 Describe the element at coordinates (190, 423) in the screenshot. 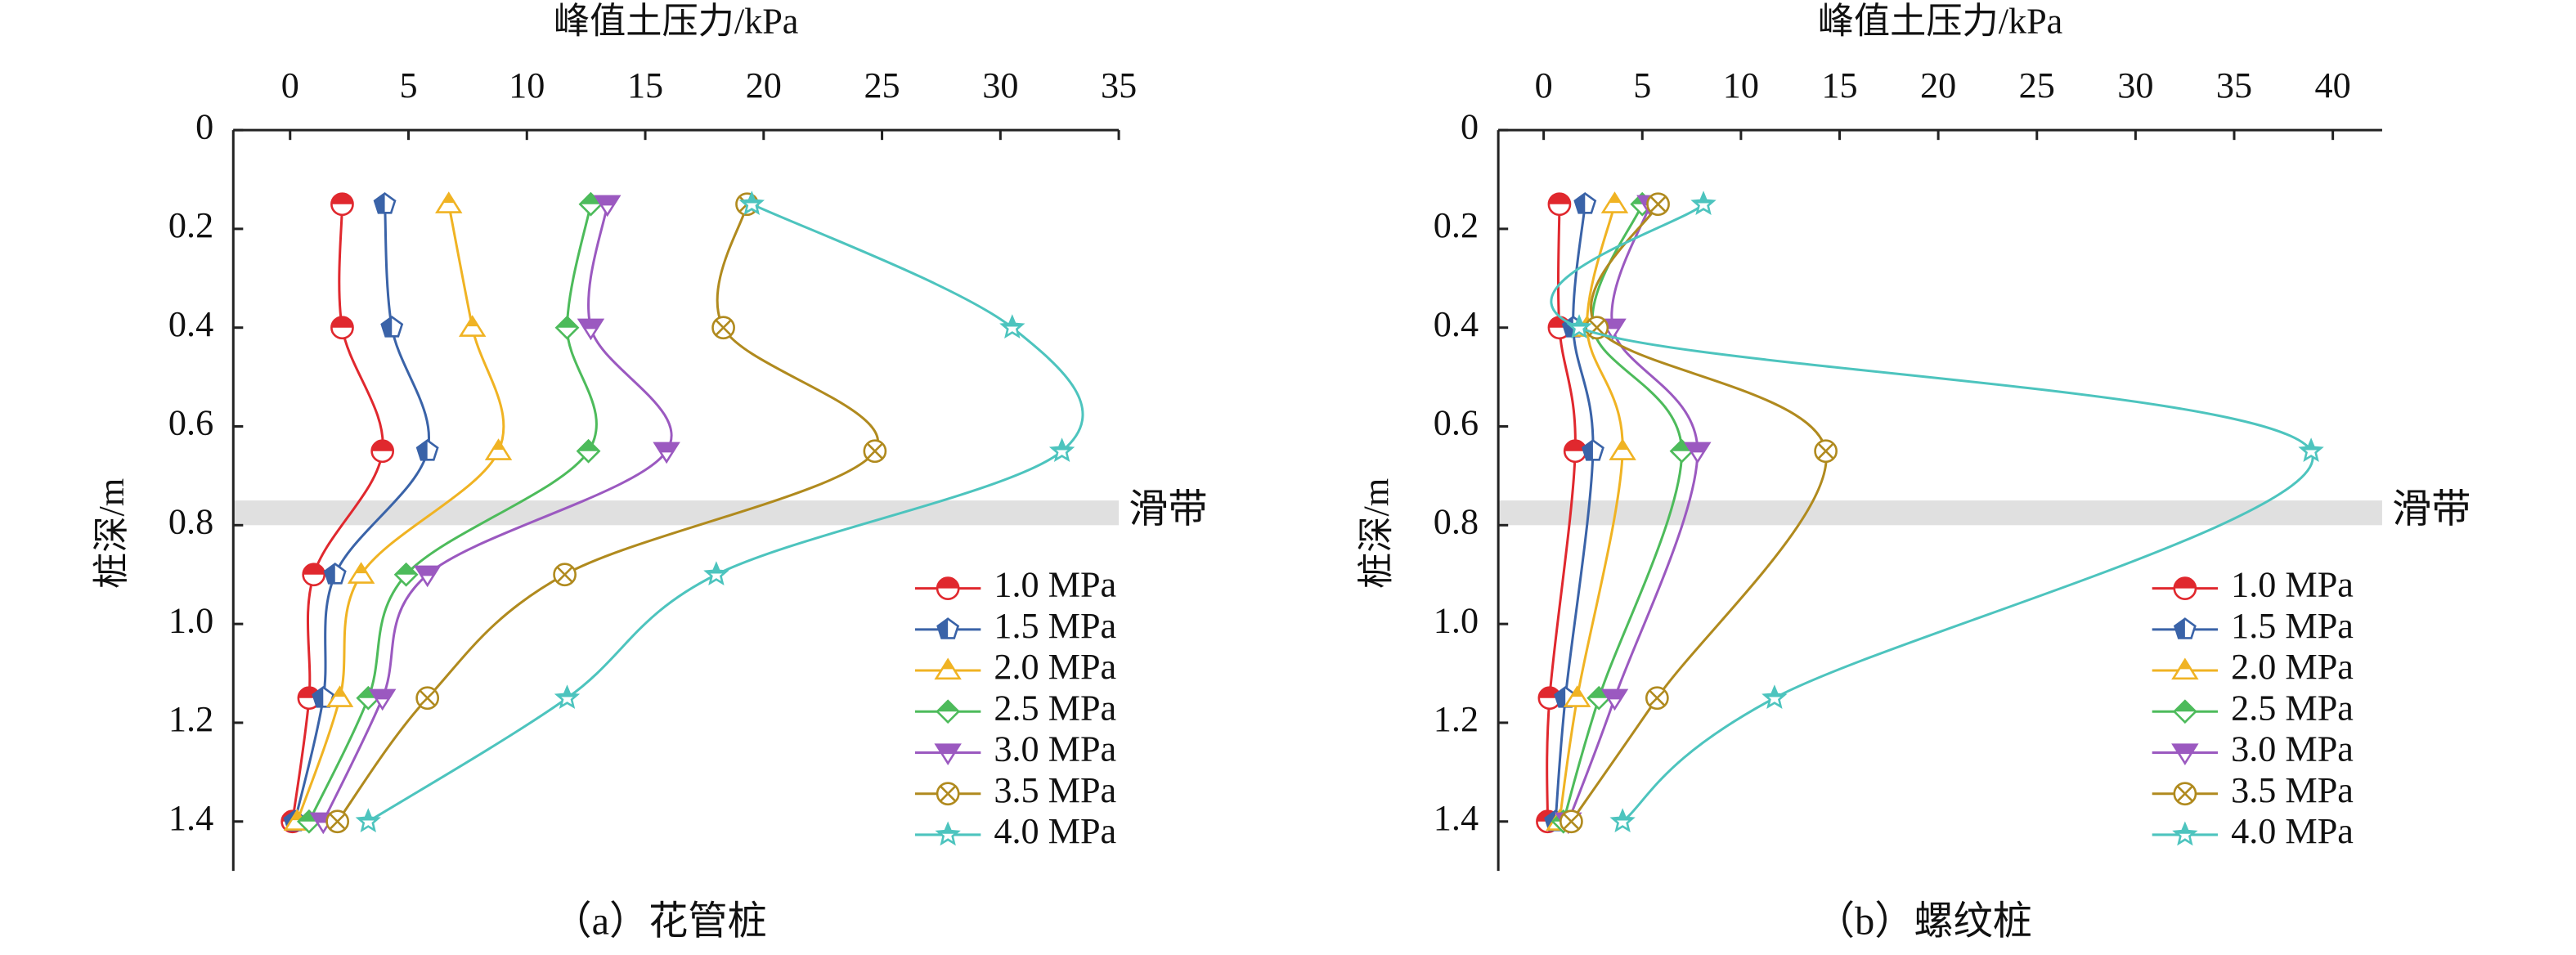

I see `y-tick-label: 0.6` at that location.